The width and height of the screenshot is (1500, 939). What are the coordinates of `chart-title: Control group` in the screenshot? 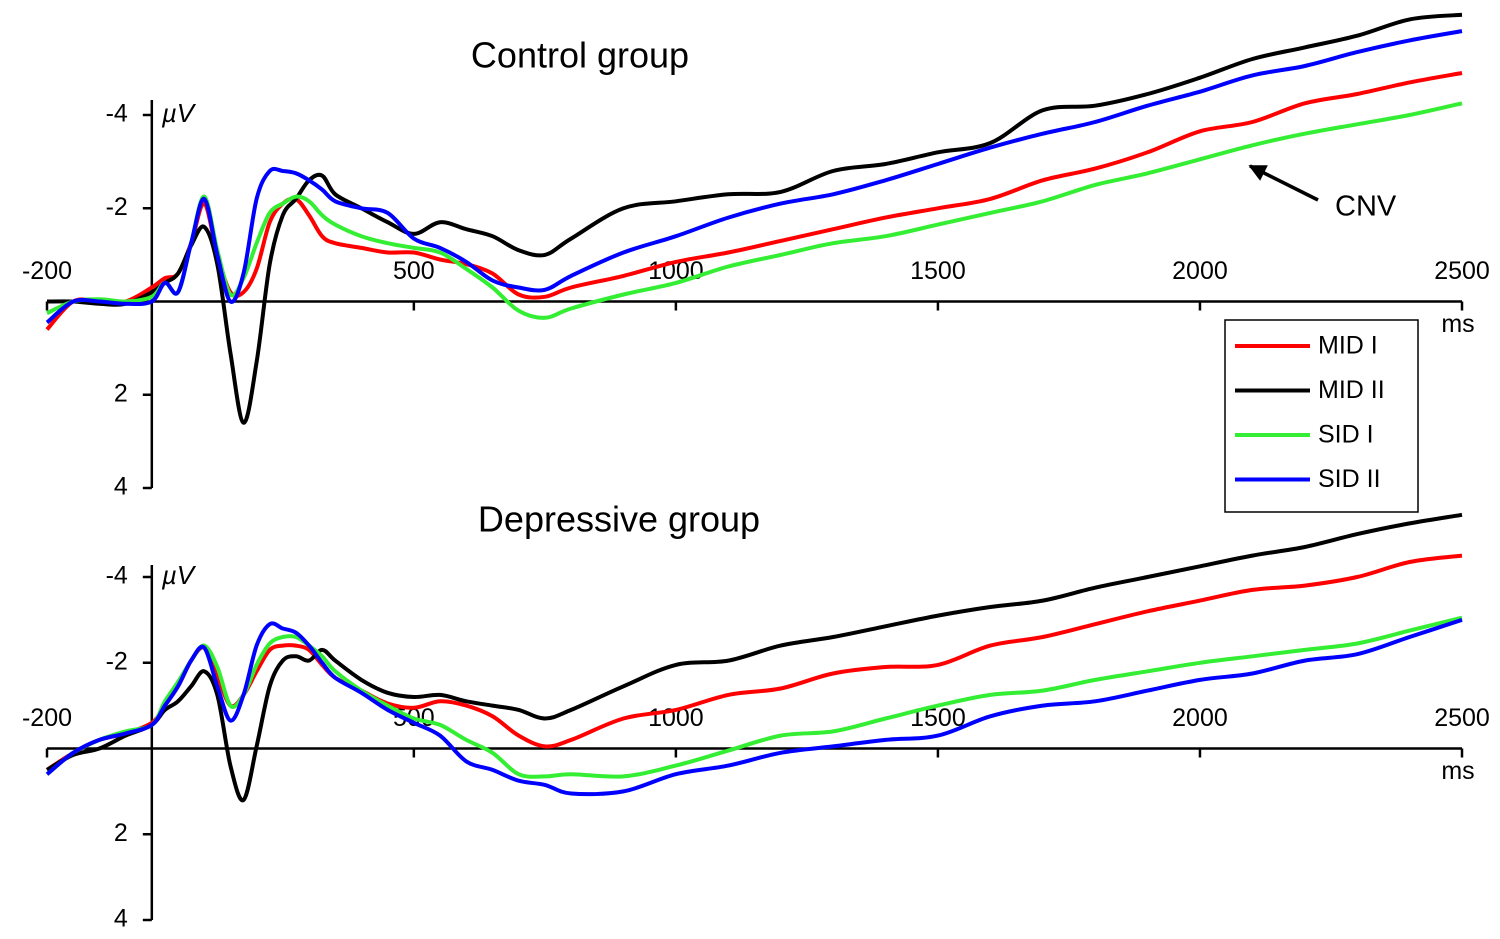 It's located at (580, 55).